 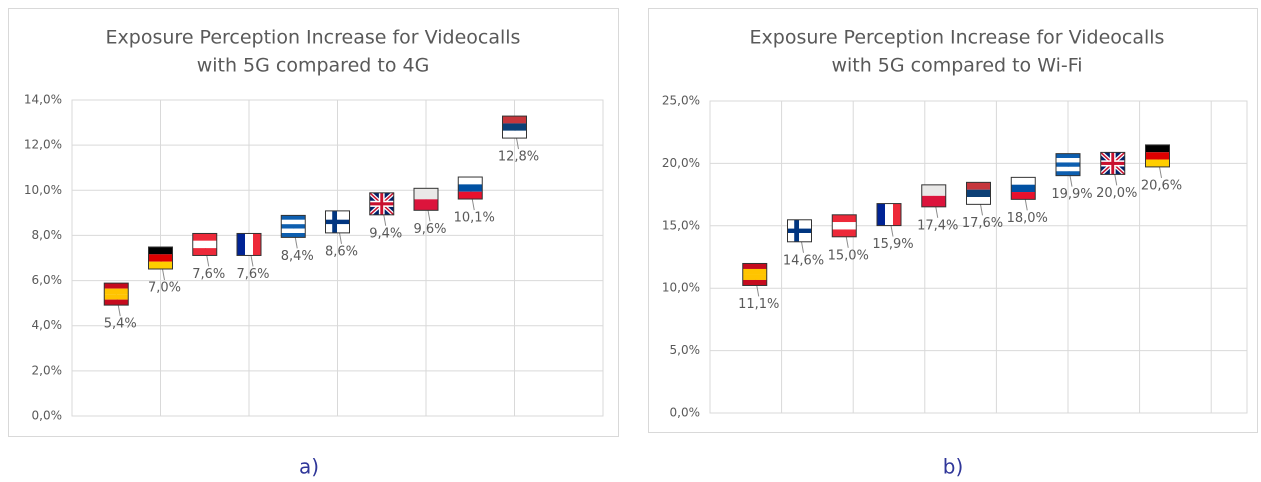 What do you see at coordinates (309, 467) in the screenshot?
I see `caption: a)` at bounding box center [309, 467].